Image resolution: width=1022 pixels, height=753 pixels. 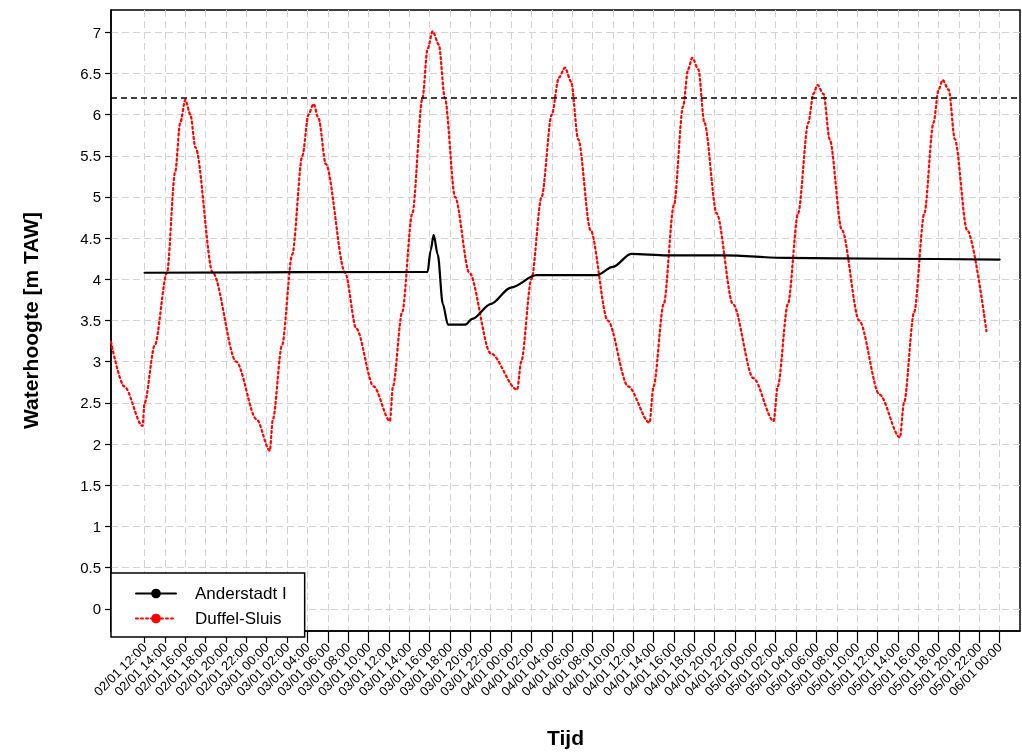 What do you see at coordinates (96, 115) in the screenshot?
I see `y-tick-label: 6` at bounding box center [96, 115].